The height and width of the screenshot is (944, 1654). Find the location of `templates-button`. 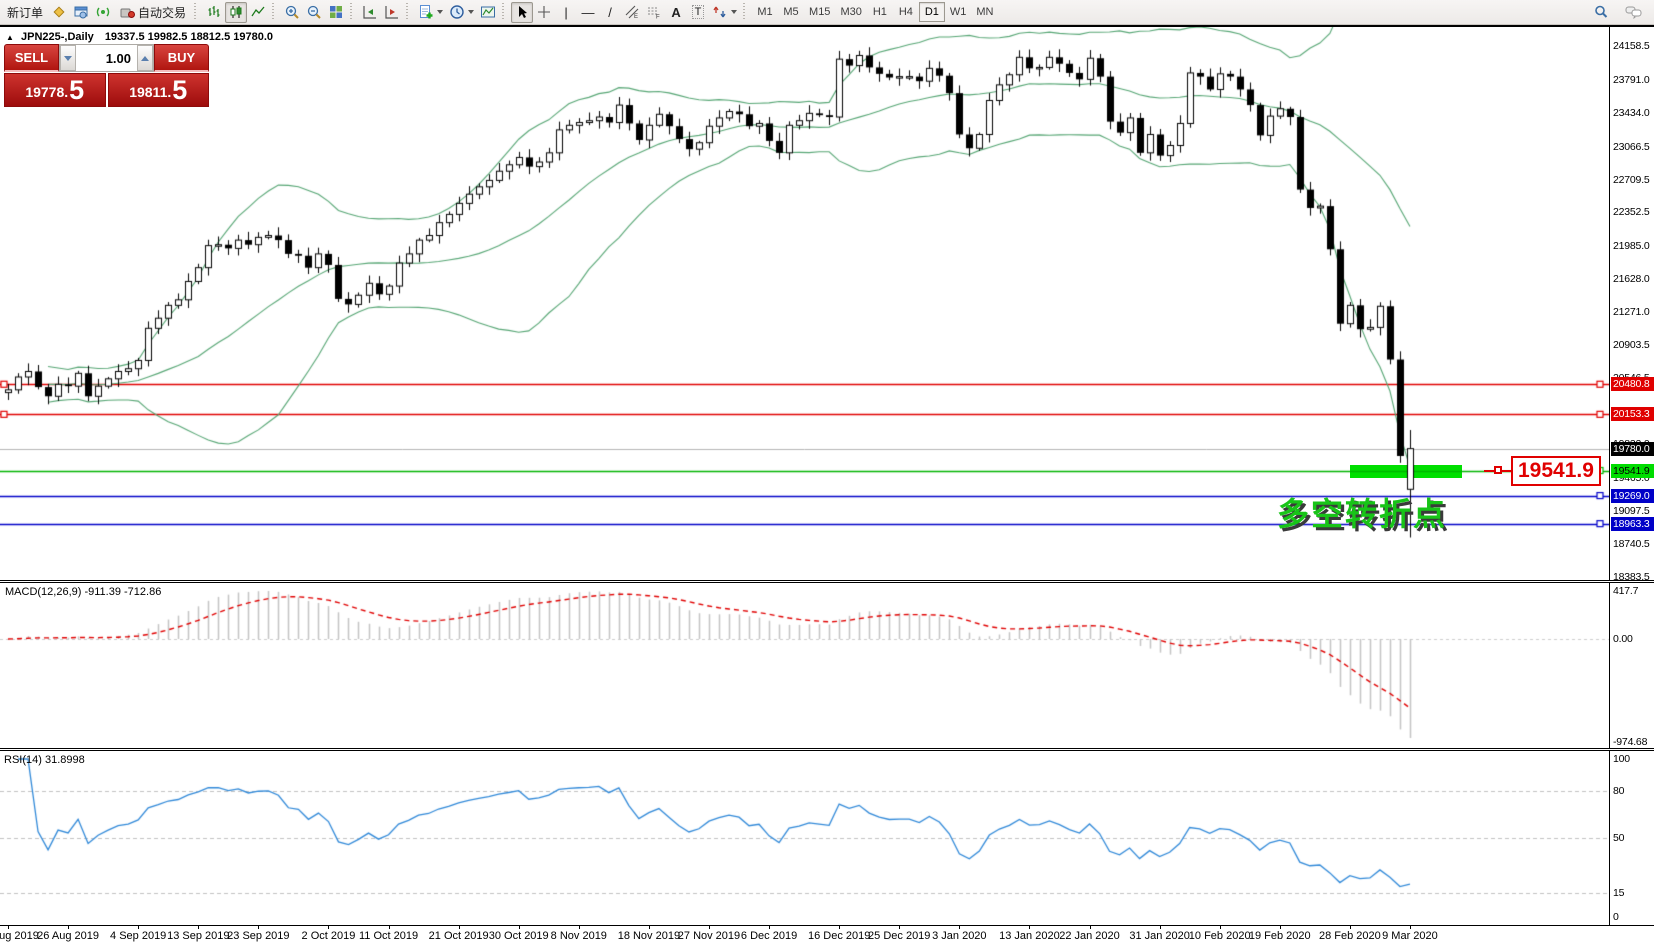

templates-button is located at coordinates (488, 12).